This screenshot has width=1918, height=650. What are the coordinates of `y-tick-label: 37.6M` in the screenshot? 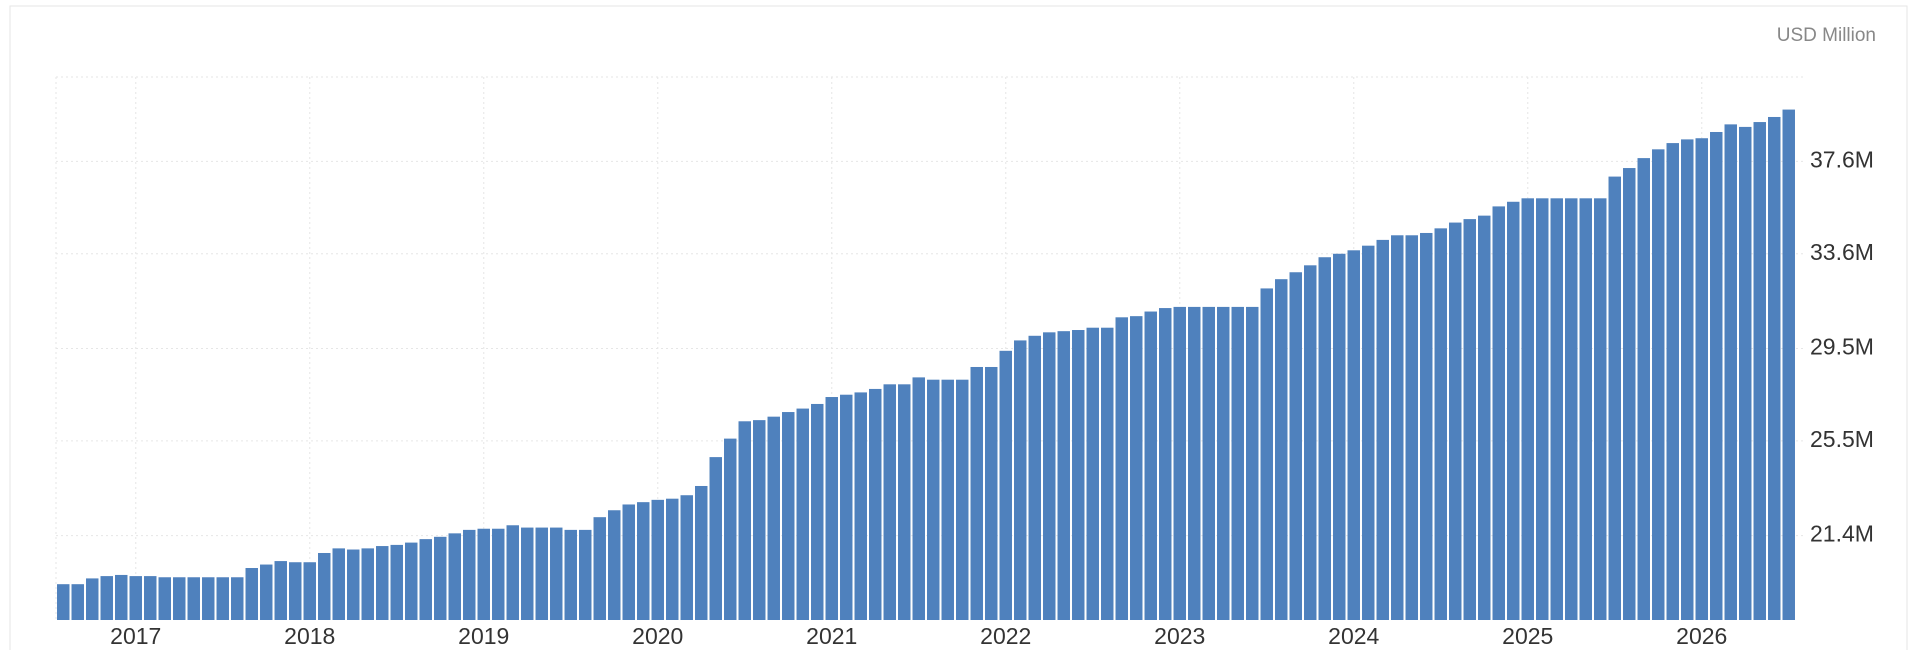 It's located at (1842, 159).